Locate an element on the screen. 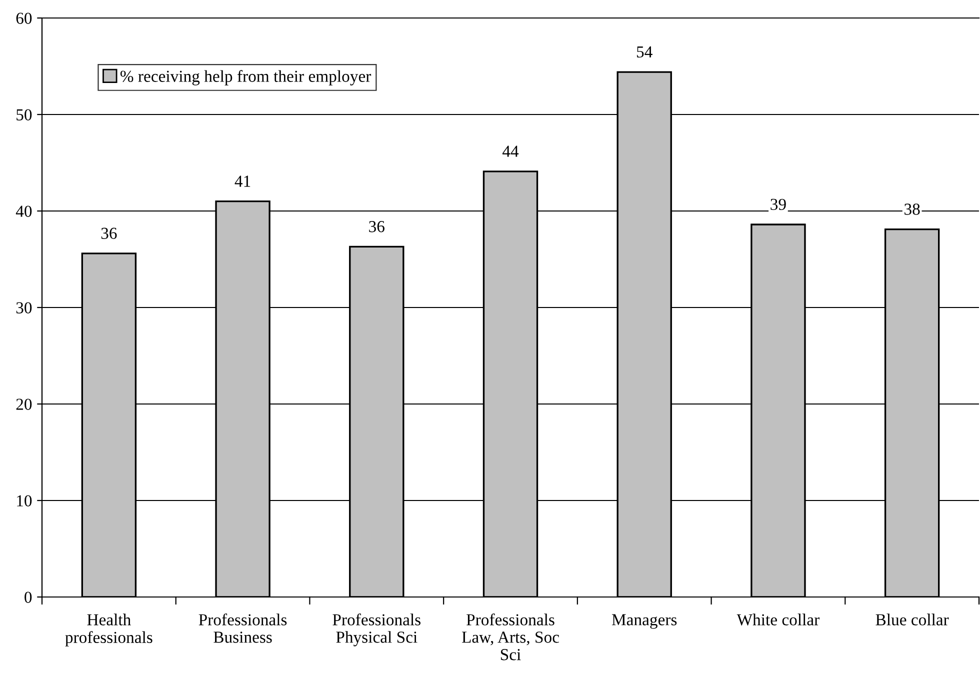 This screenshot has height=684, width=980. x-tick-label: Managers is located at coordinates (644, 621).